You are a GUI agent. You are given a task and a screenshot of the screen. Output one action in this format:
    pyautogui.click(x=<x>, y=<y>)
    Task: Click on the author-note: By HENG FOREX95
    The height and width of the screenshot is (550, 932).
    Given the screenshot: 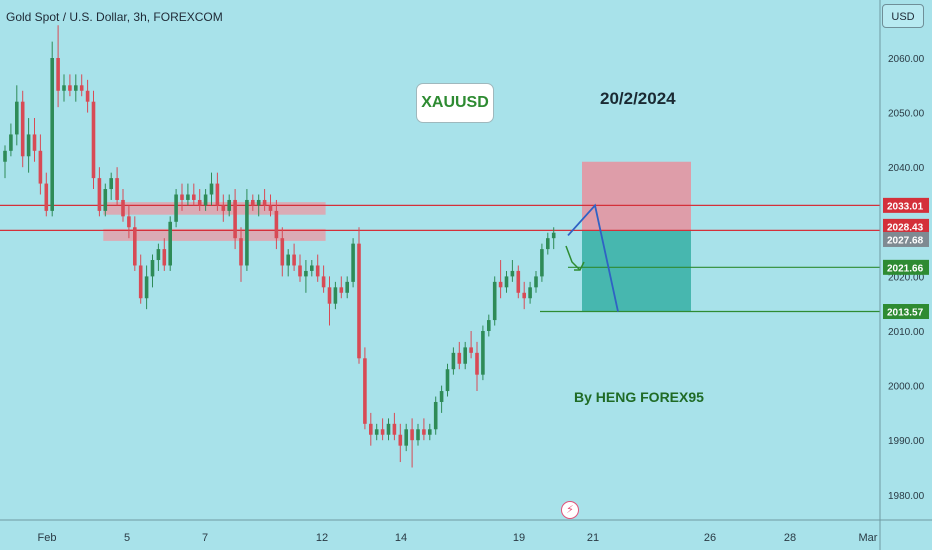 What is the action you would take?
    pyautogui.click(x=639, y=397)
    